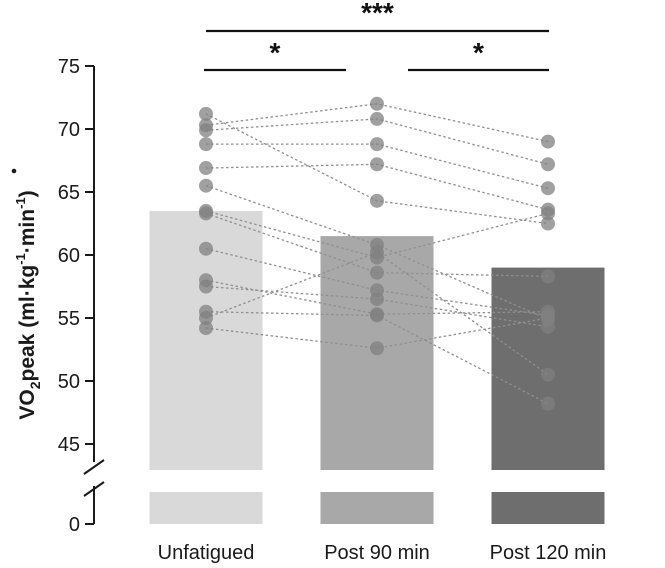 This screenshot has height=568, width=665. Describe the element at coordinates (69, 382) in the screenshot. I see `y-tick-label-50: 50` at that location.